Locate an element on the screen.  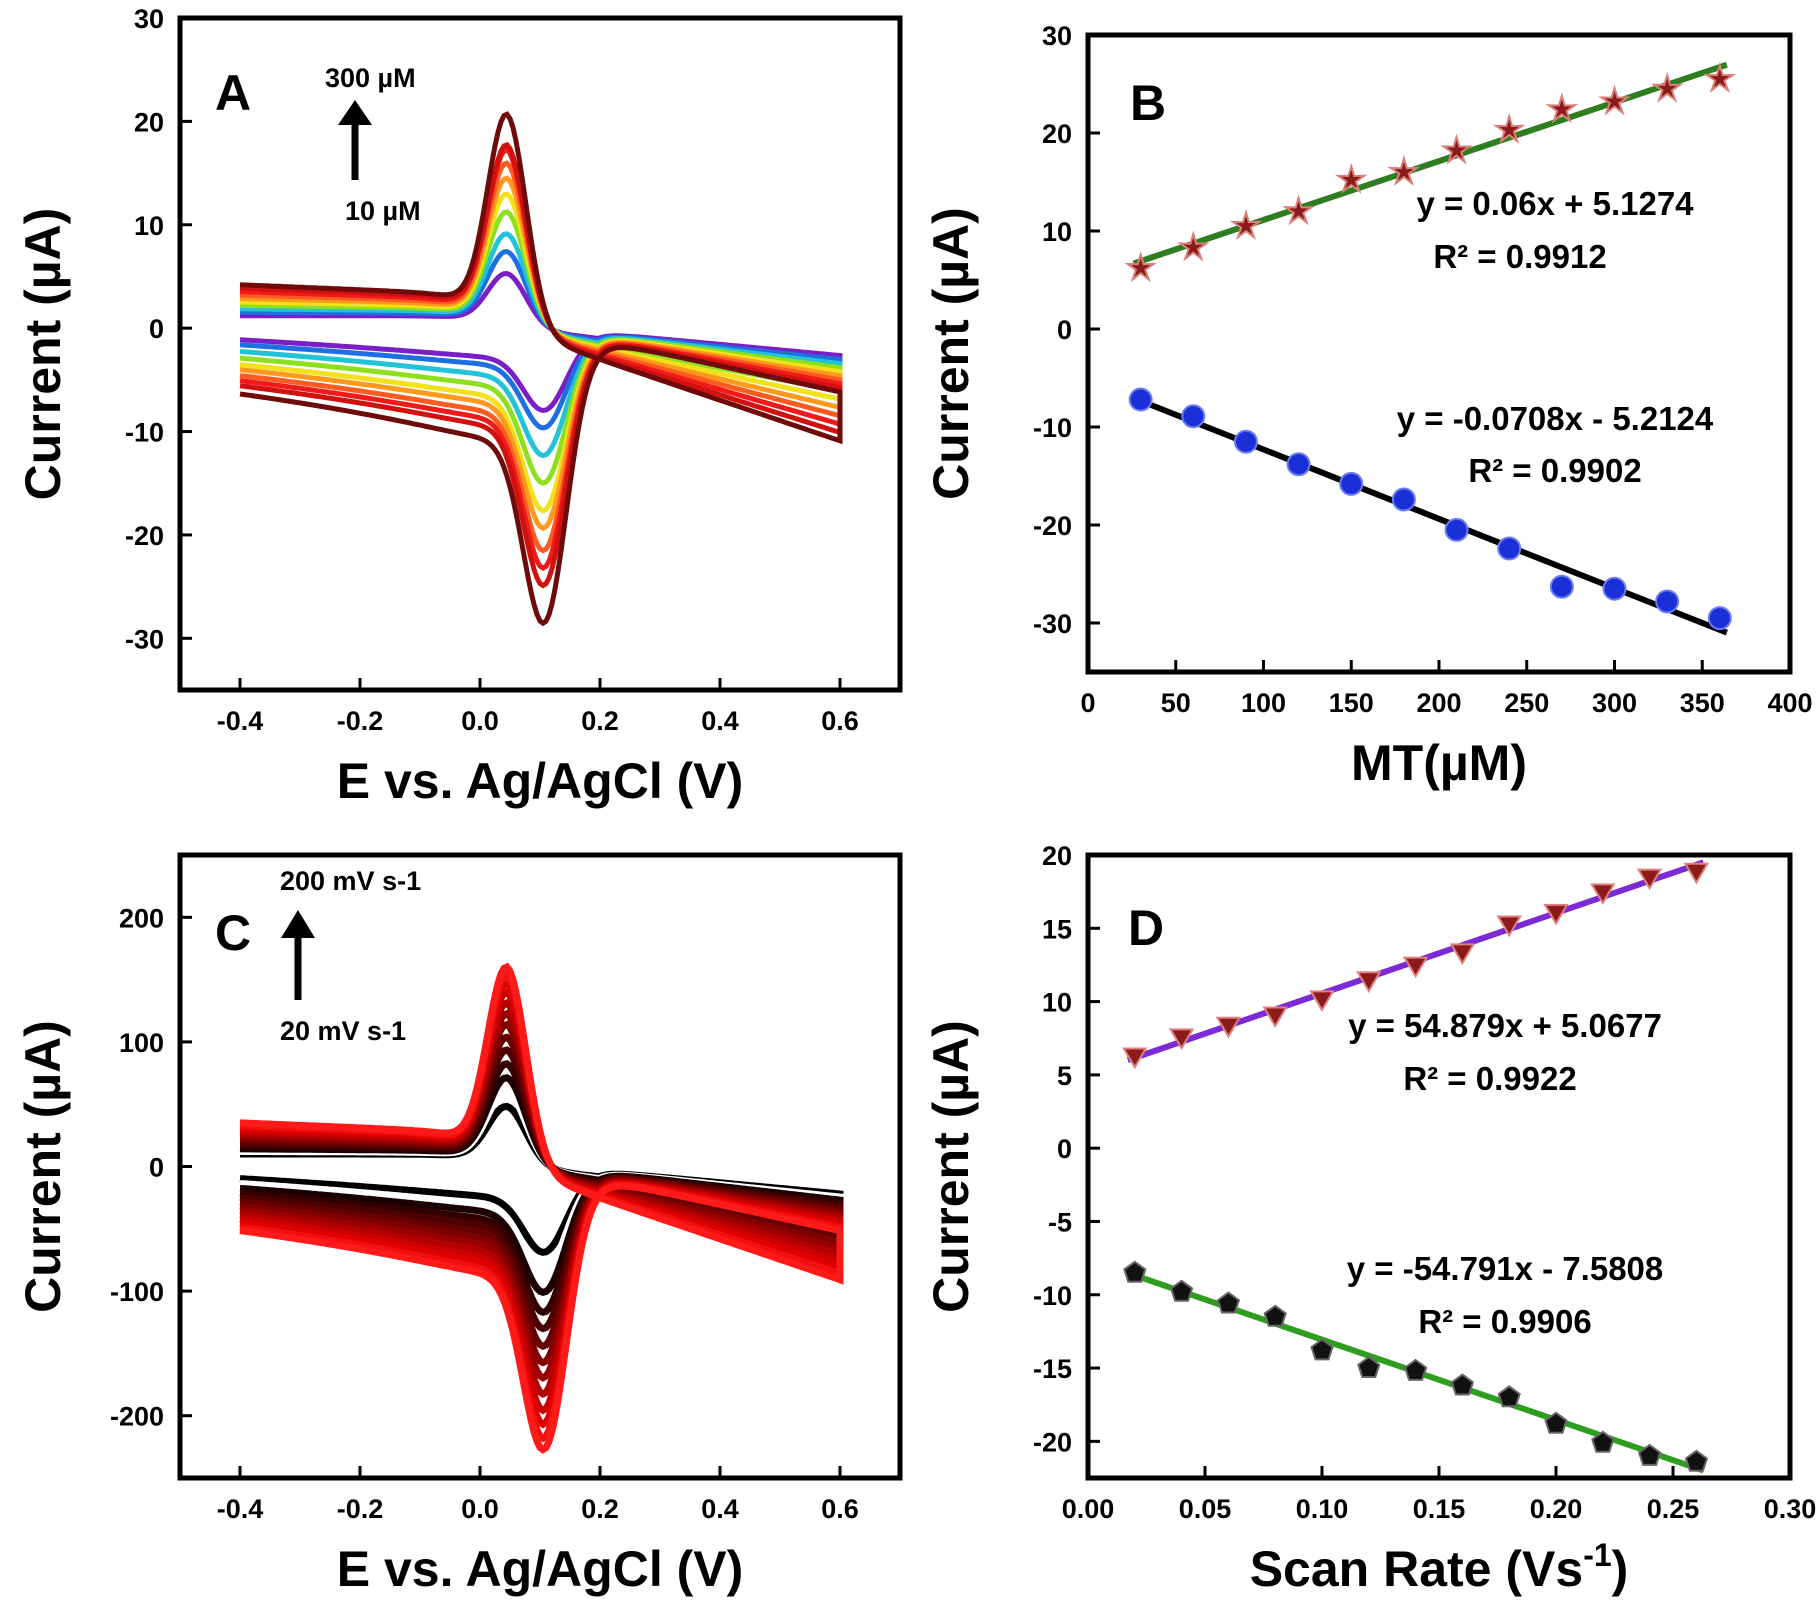
annotation-bottom: 20 mV s-1 is located at coordinates (343, 1031).